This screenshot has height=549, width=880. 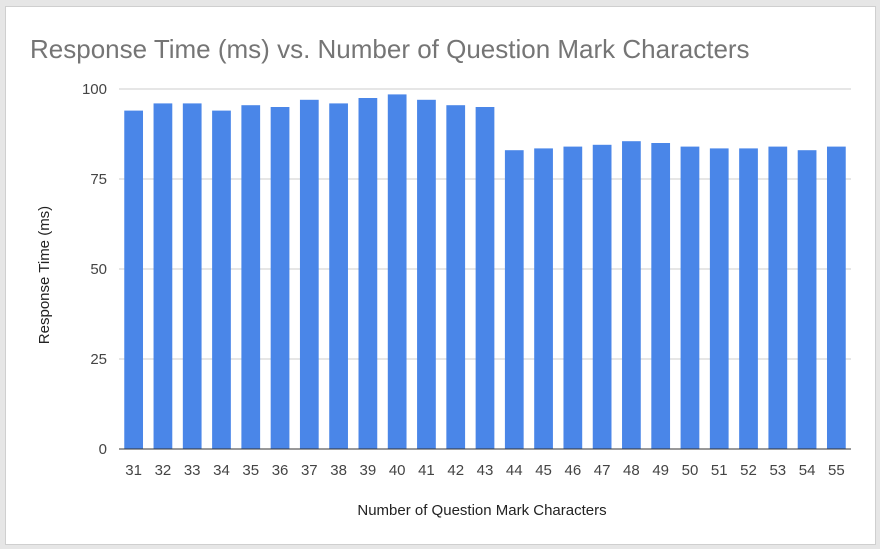 What do you see at coordinates (103, 449) in the screenshot?
I see `y-tick-label: 0` at bounding box center [103, 449].